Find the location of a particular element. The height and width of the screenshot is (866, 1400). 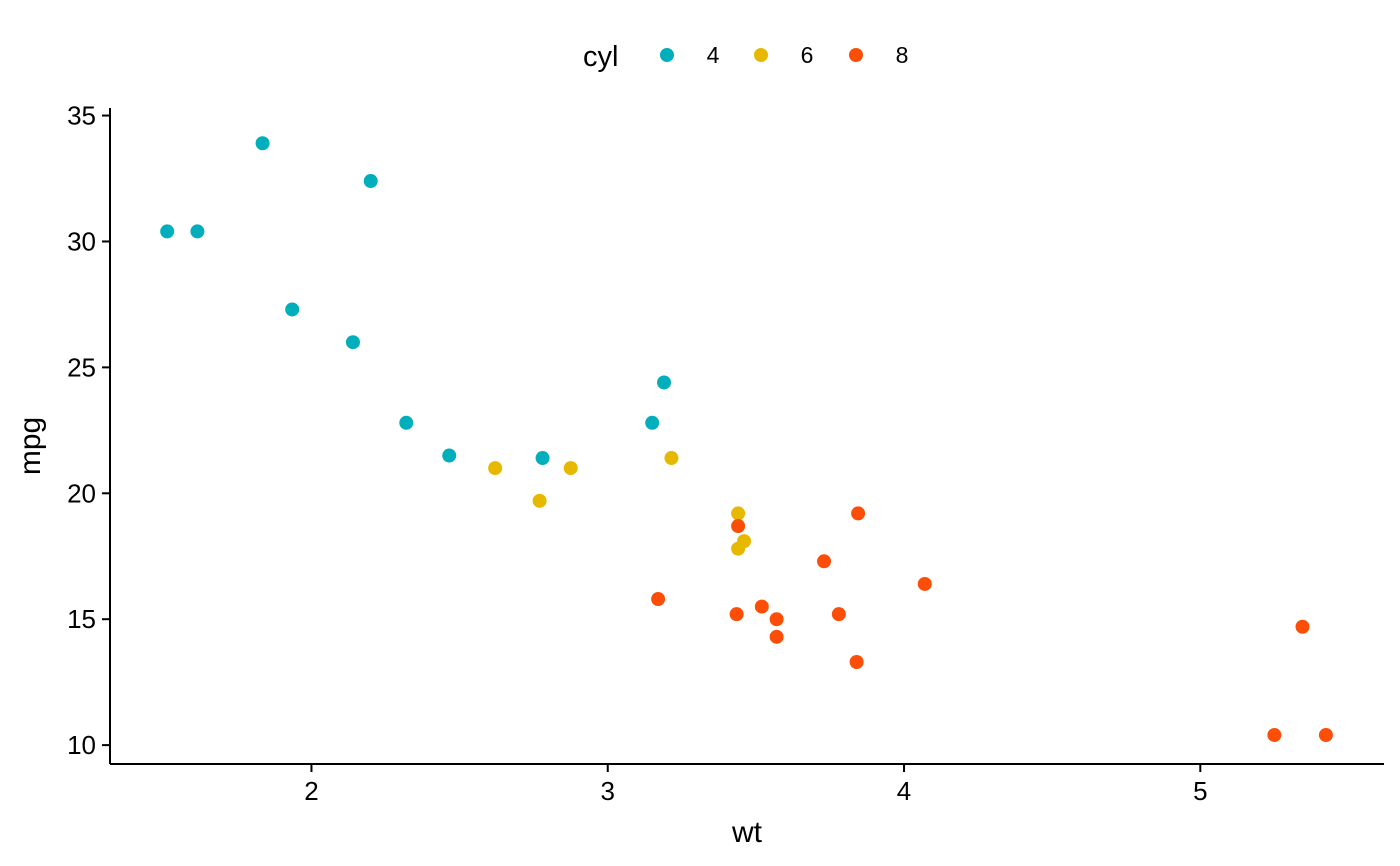

legend: cyl 4 6 8 is located at coordinates (745, 57).